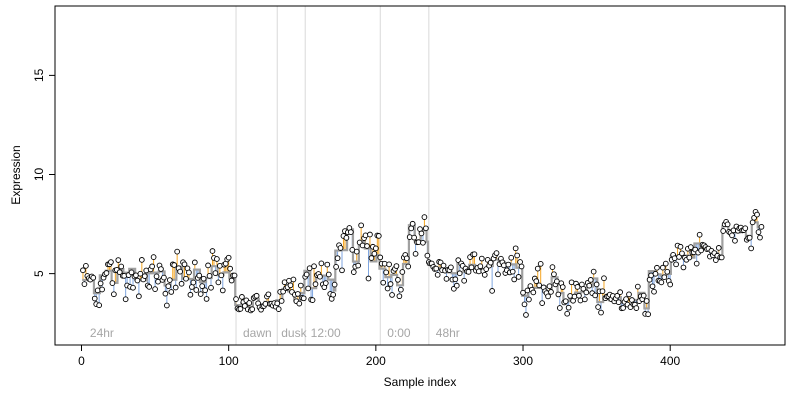  I want to click on y-axis: 5 10 15, so click(43, 172).